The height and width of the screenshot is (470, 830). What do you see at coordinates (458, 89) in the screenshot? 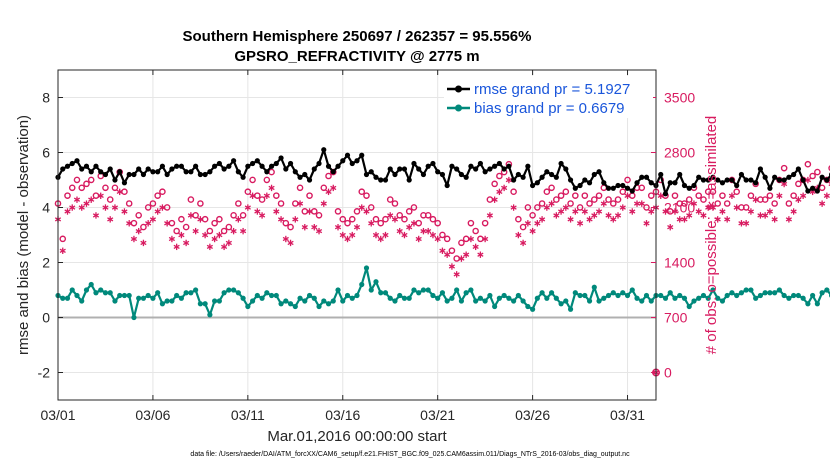
I see `legend-rmse-marker` at bounding box center [458, 89].